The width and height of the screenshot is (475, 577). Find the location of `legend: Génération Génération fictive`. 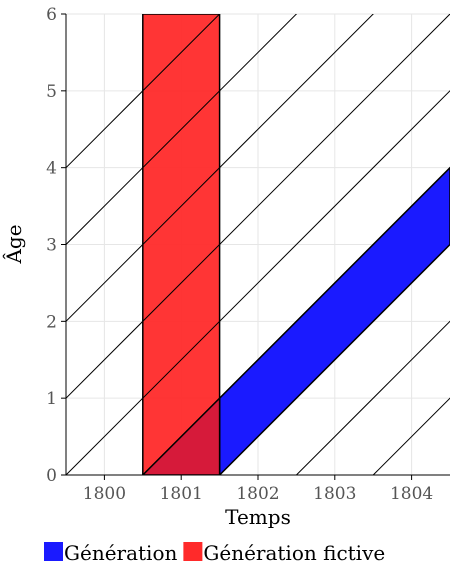

legend: Génération Génération fictive is located at coordinates (214, 553).